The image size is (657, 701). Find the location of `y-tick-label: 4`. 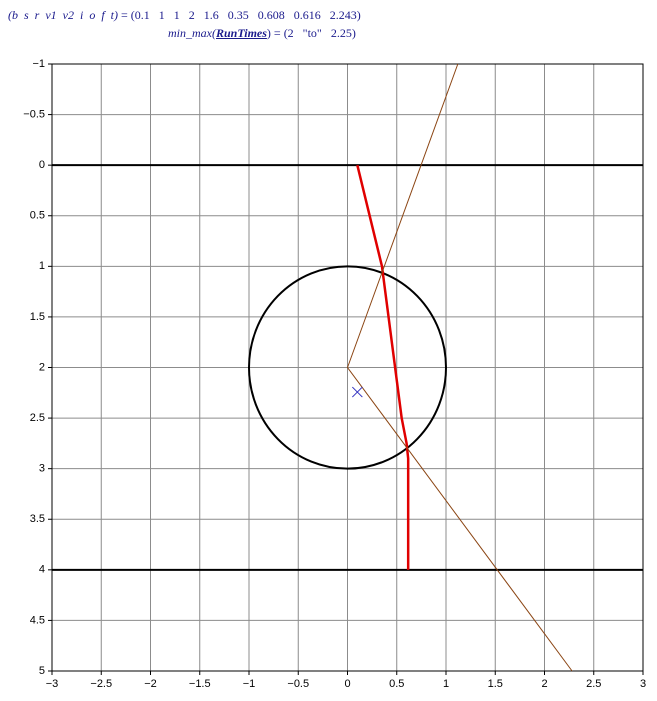

y-tick-label: 4 is located at coordinates (42, 570).